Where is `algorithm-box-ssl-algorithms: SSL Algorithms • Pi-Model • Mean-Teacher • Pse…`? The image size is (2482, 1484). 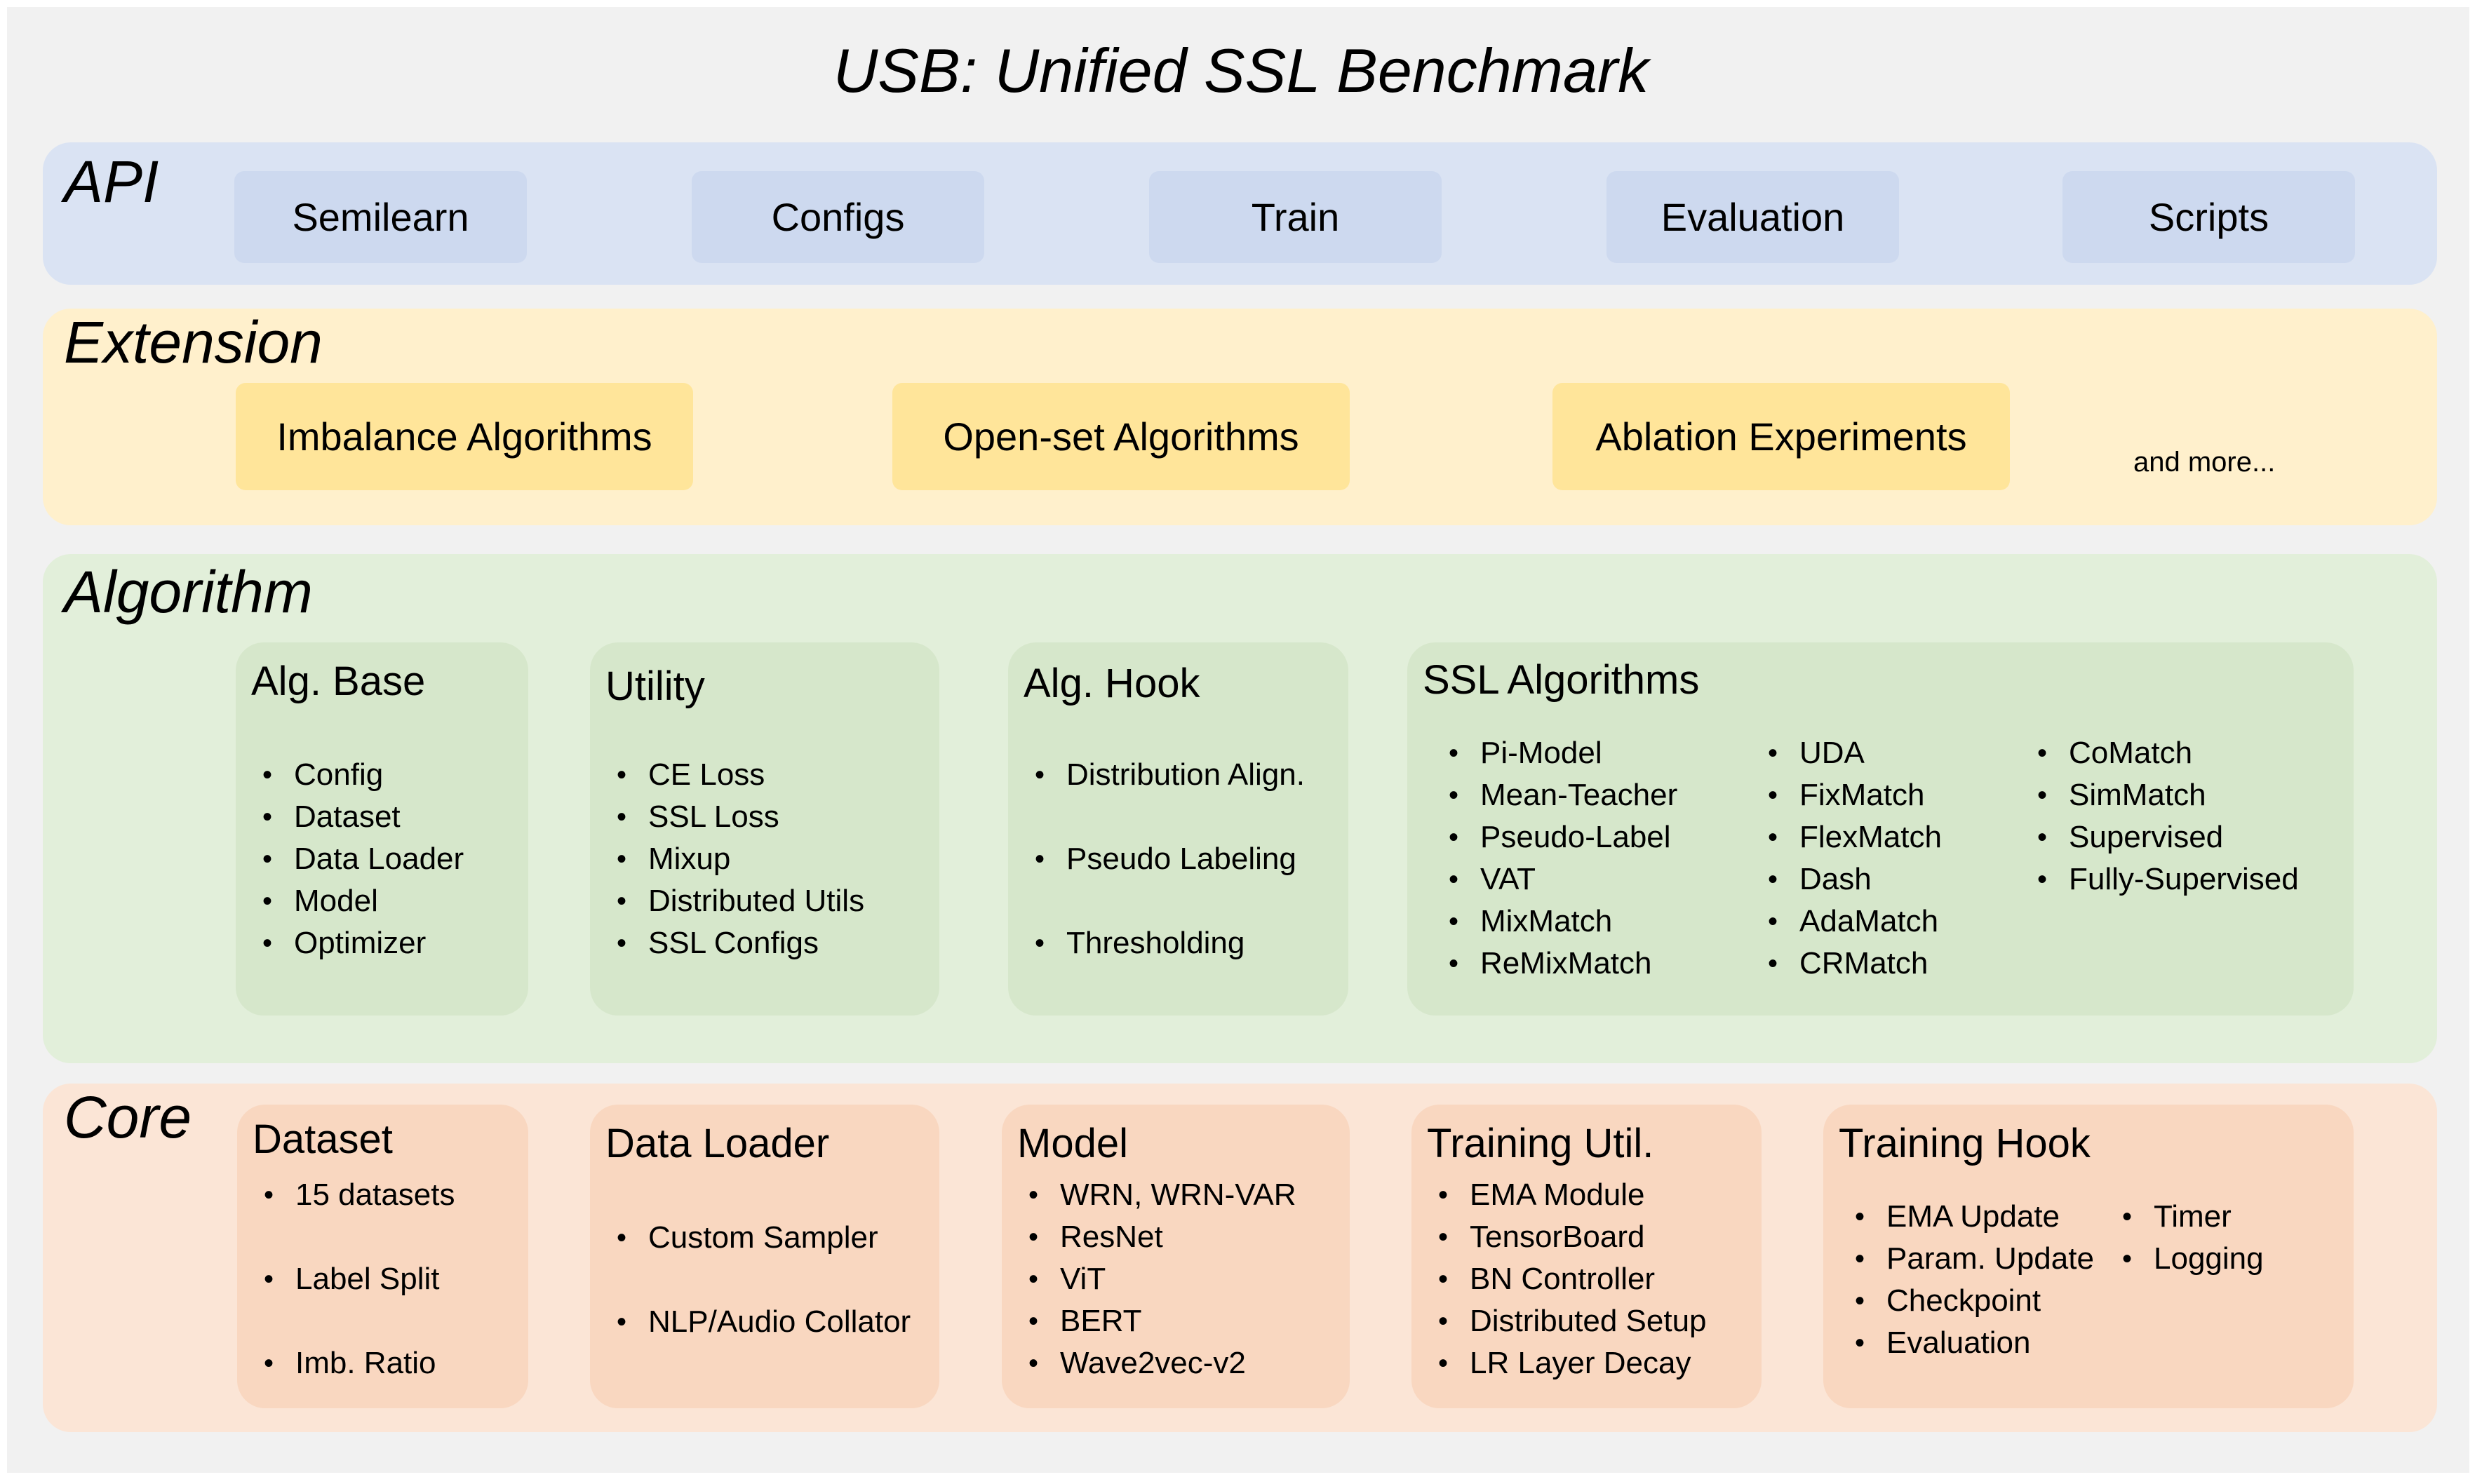 algorithm-box-ssl-algorithms: SSL Algorithms • Pi-Model • Mean-Teacher • Pse… is located at coordinates (1881, 829).